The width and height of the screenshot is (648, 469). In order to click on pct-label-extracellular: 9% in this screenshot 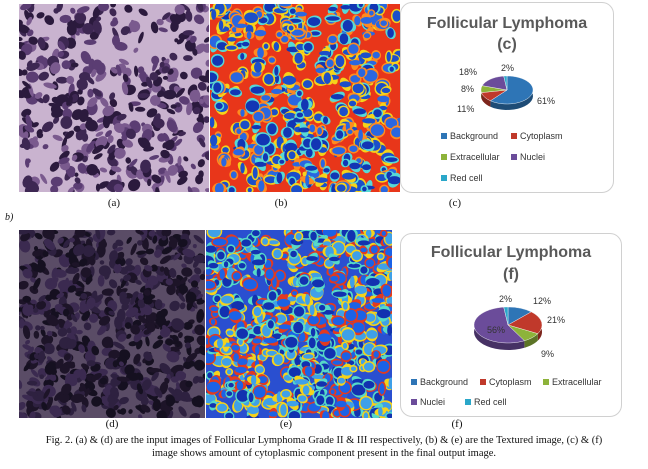, I will do `click(548, 354)`.